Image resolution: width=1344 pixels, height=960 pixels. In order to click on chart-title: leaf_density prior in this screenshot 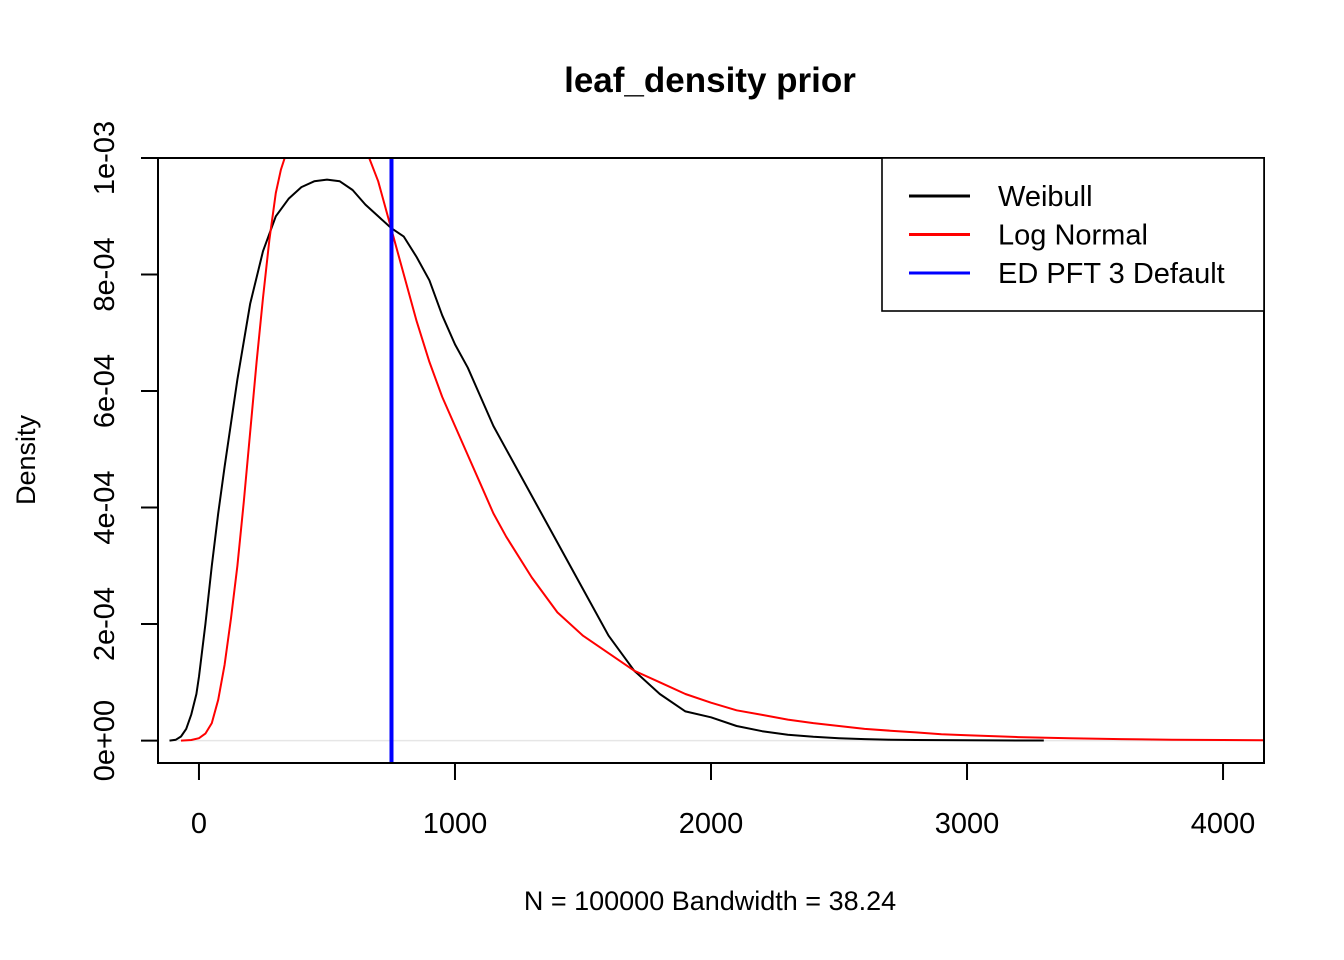, I will do `click(710, 80)`.